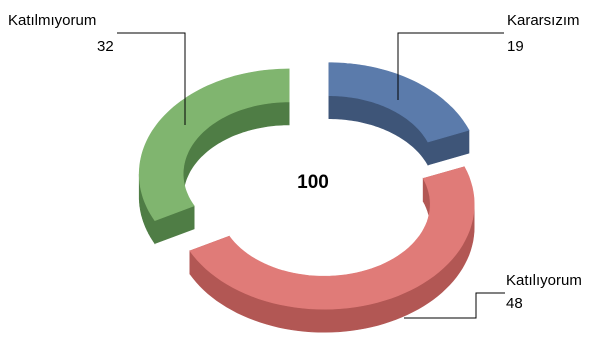 The image size is (599, 349). Describe the element at coordinates (544, 280) in the screenshot. I see `data-label-katiliyorum-category: Katılıyorum` at that location.